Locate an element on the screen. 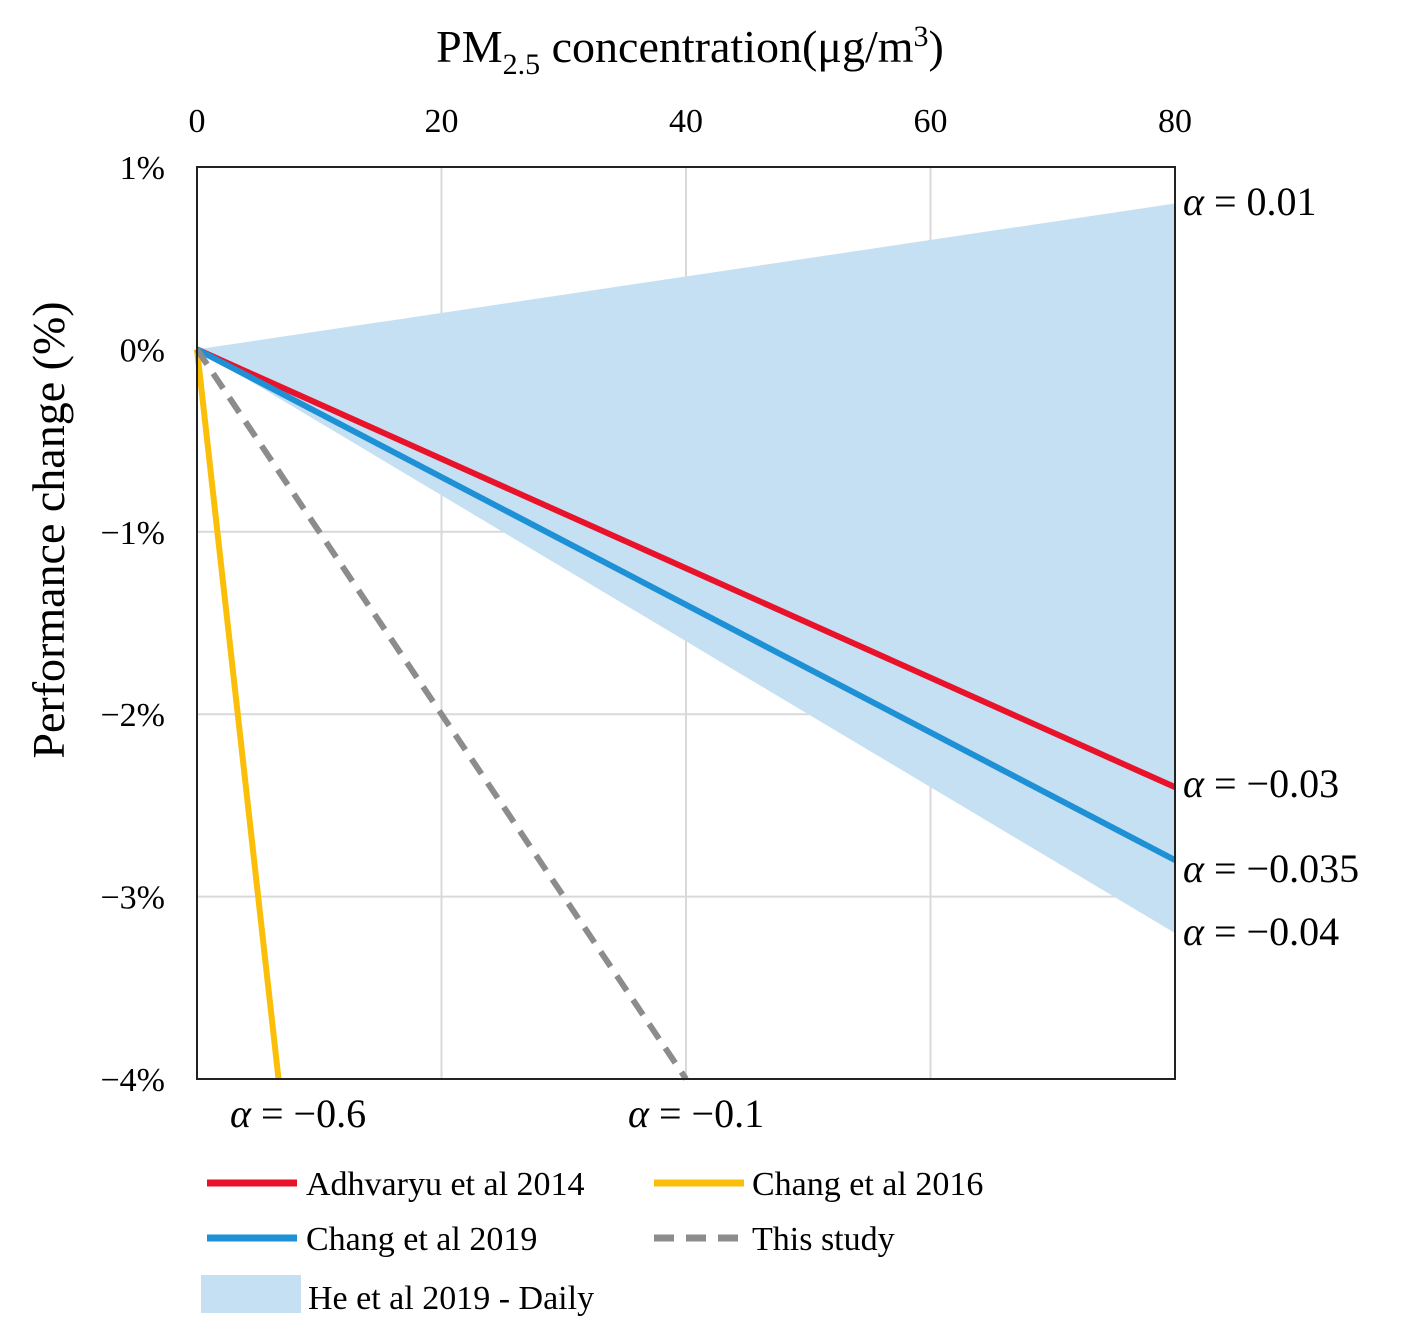 The image size is (1408, 1340). annotation-alpha-minus-0-03: α = −0.03 is located at coordinates (1261, 783).